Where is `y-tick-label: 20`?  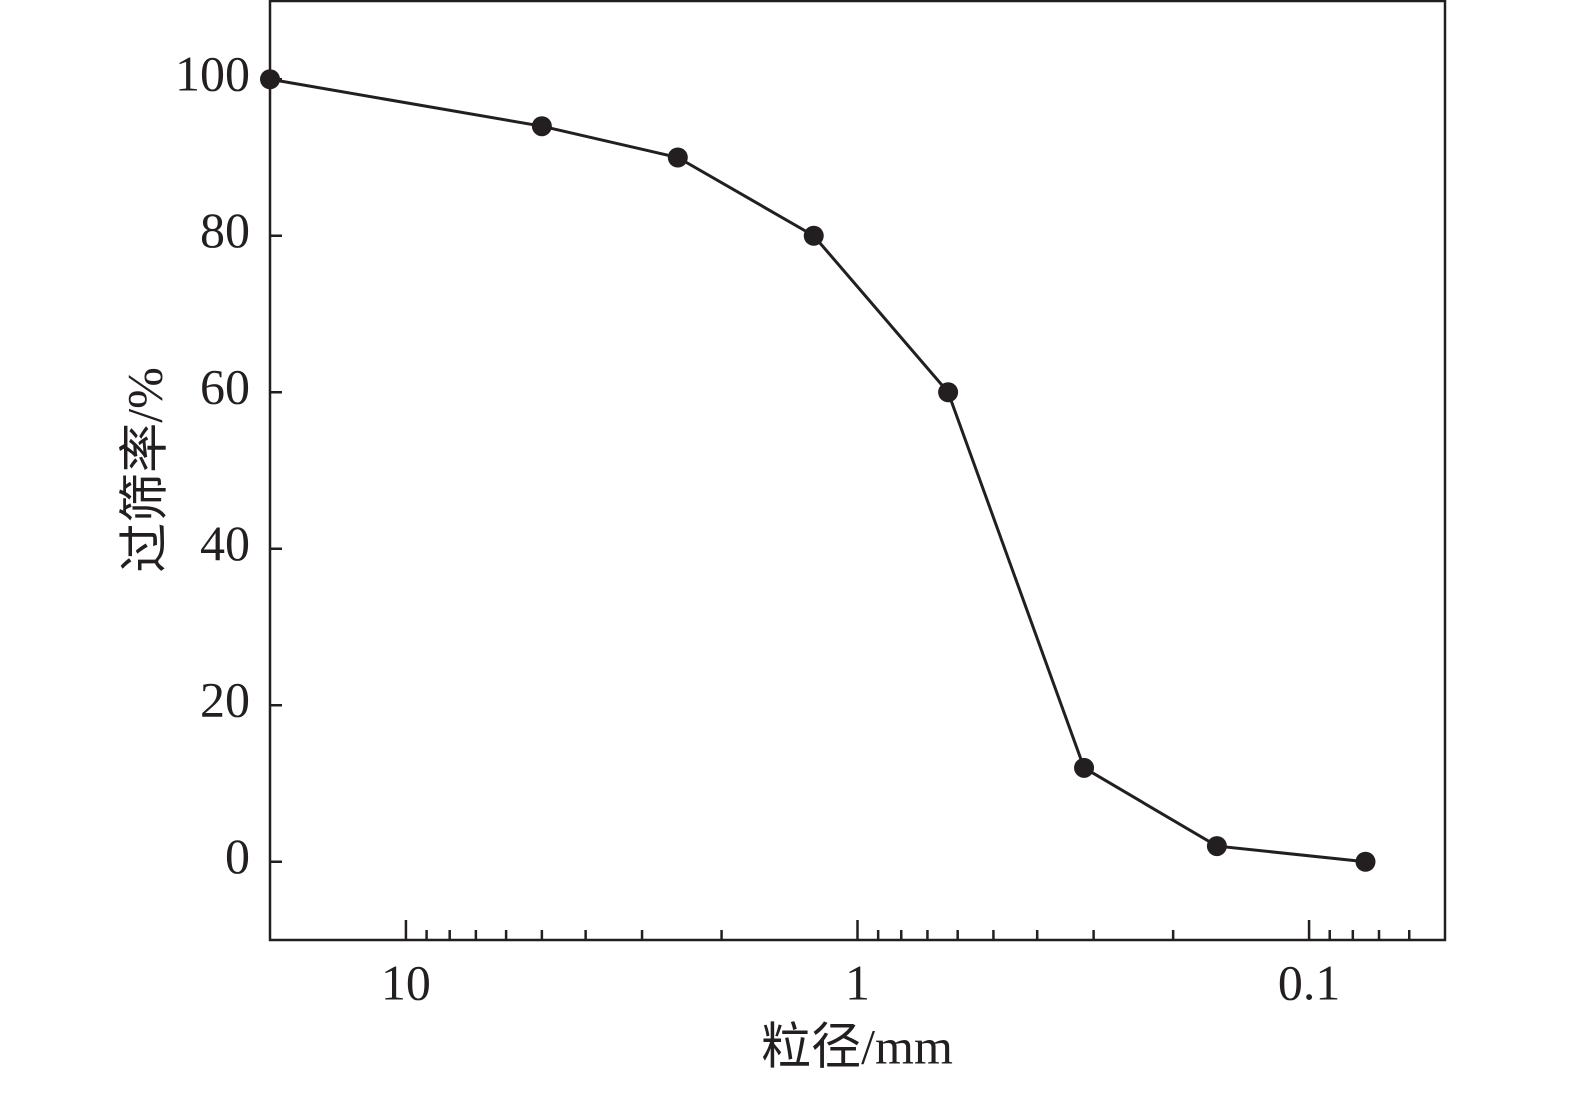 y-tick-label: 20 is located at coordinates (225, 700).